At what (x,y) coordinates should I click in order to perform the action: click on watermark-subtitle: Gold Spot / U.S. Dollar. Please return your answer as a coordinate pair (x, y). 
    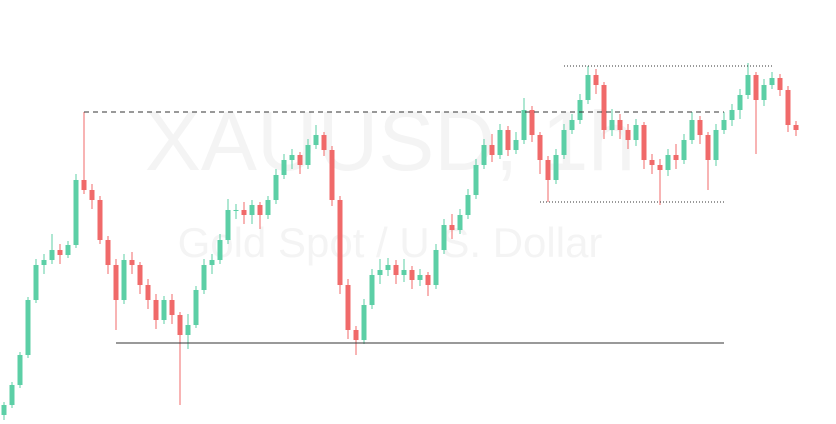
    Looking at the image, I should click on (390, 242).